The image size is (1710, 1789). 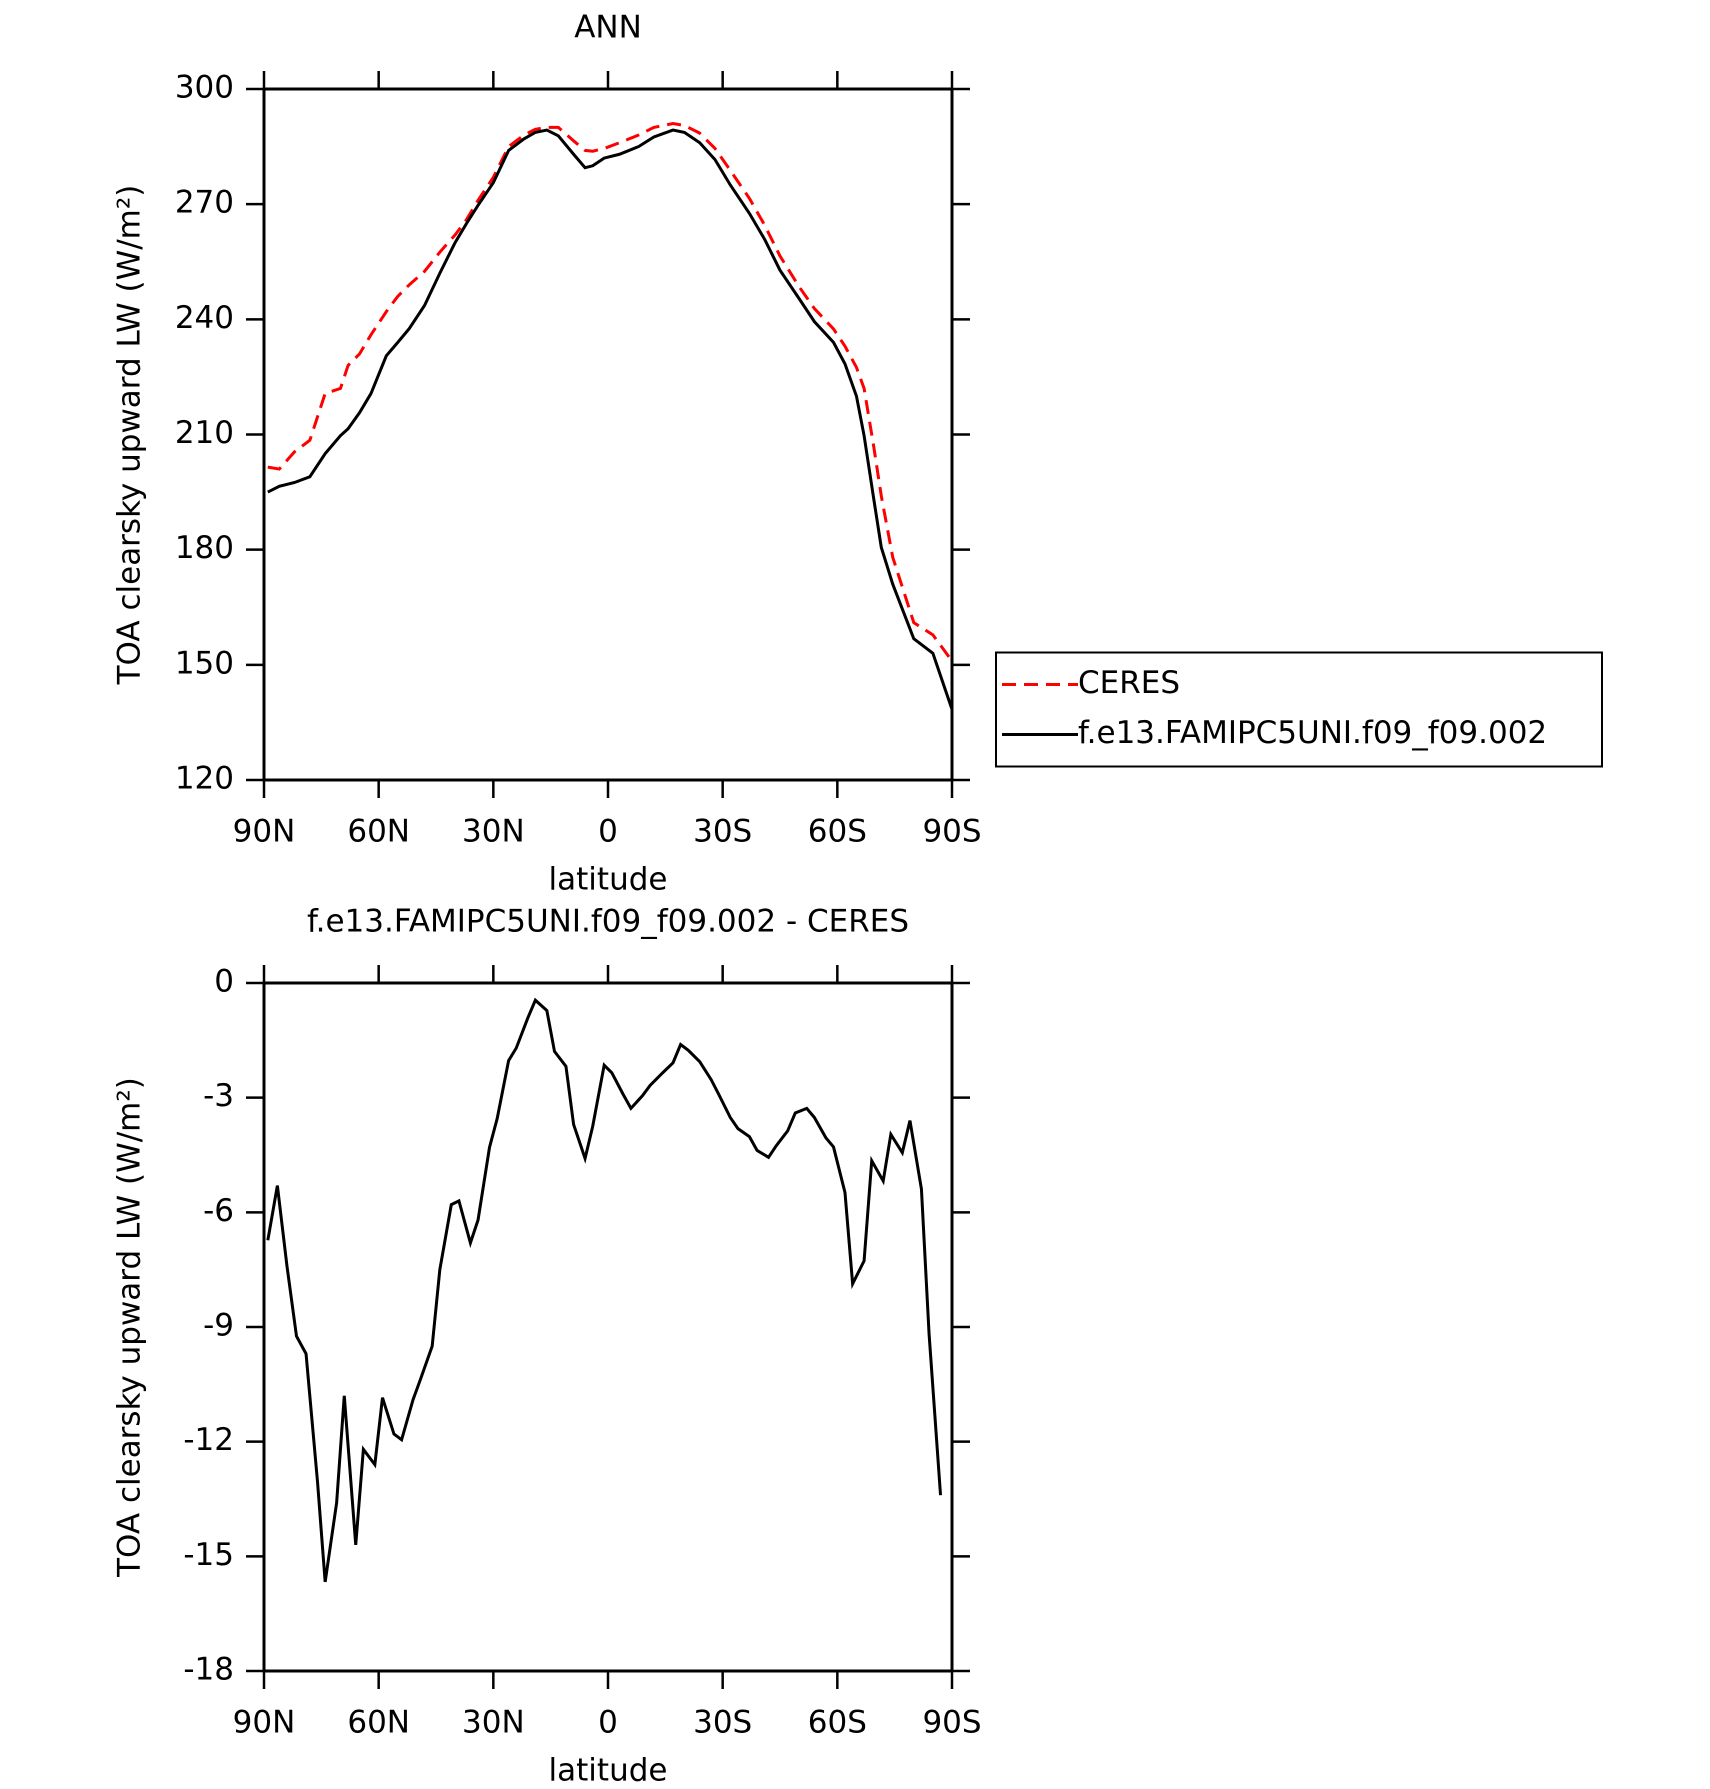 I want to click on legend-label: f.e13.FAMIPC5UNI.f09_f09.002, so click(x=1312, y=733).